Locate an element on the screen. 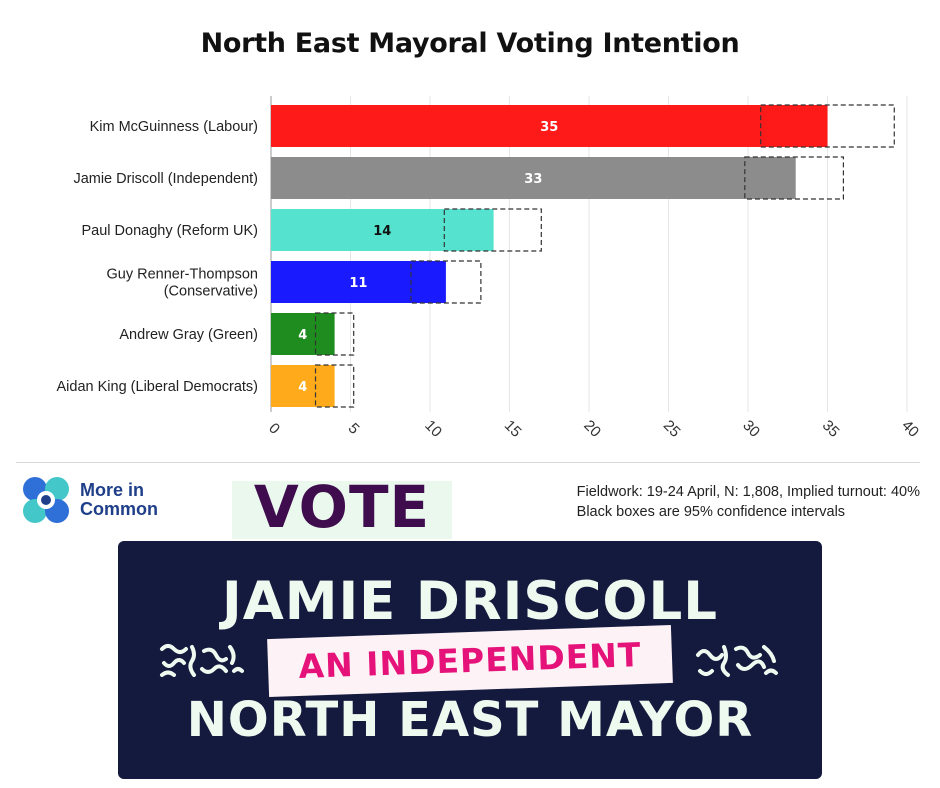 The width and height of the screenshot is (940, 788). org-line-1: More in is located at coordinates (112, 490).